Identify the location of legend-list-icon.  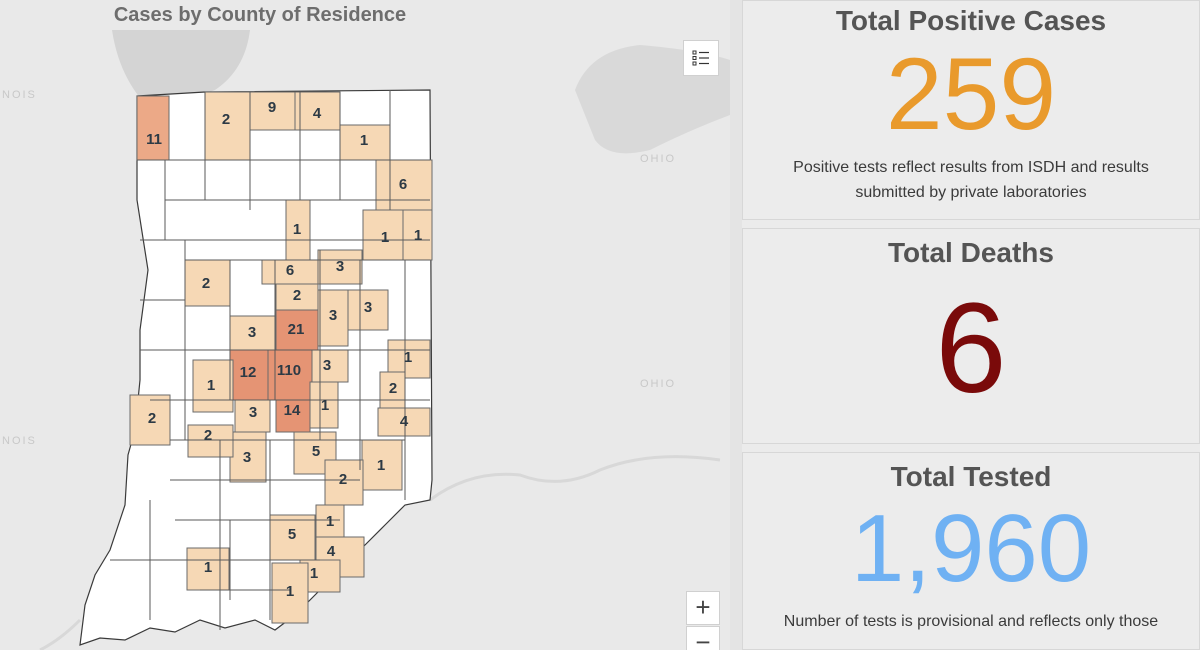
(700, 58).